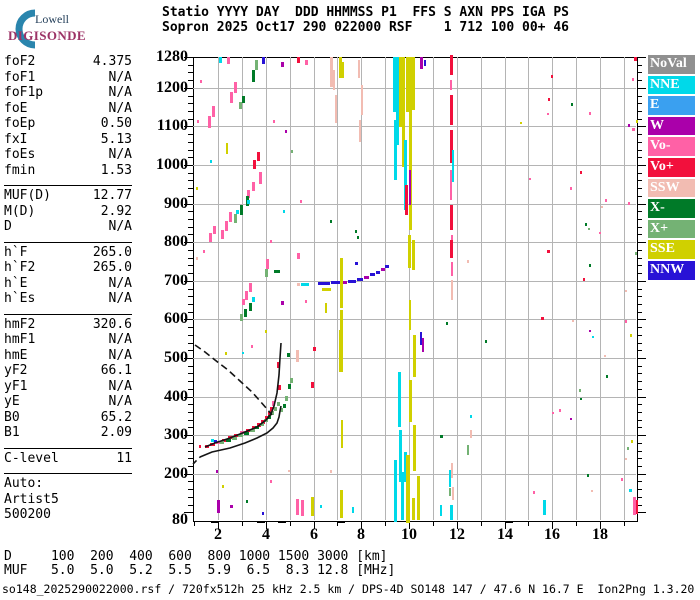  What do you see at coordinates (112, 195) in the screenshot?
I see `param-value: 12.77` at bounding box center [112, 195].